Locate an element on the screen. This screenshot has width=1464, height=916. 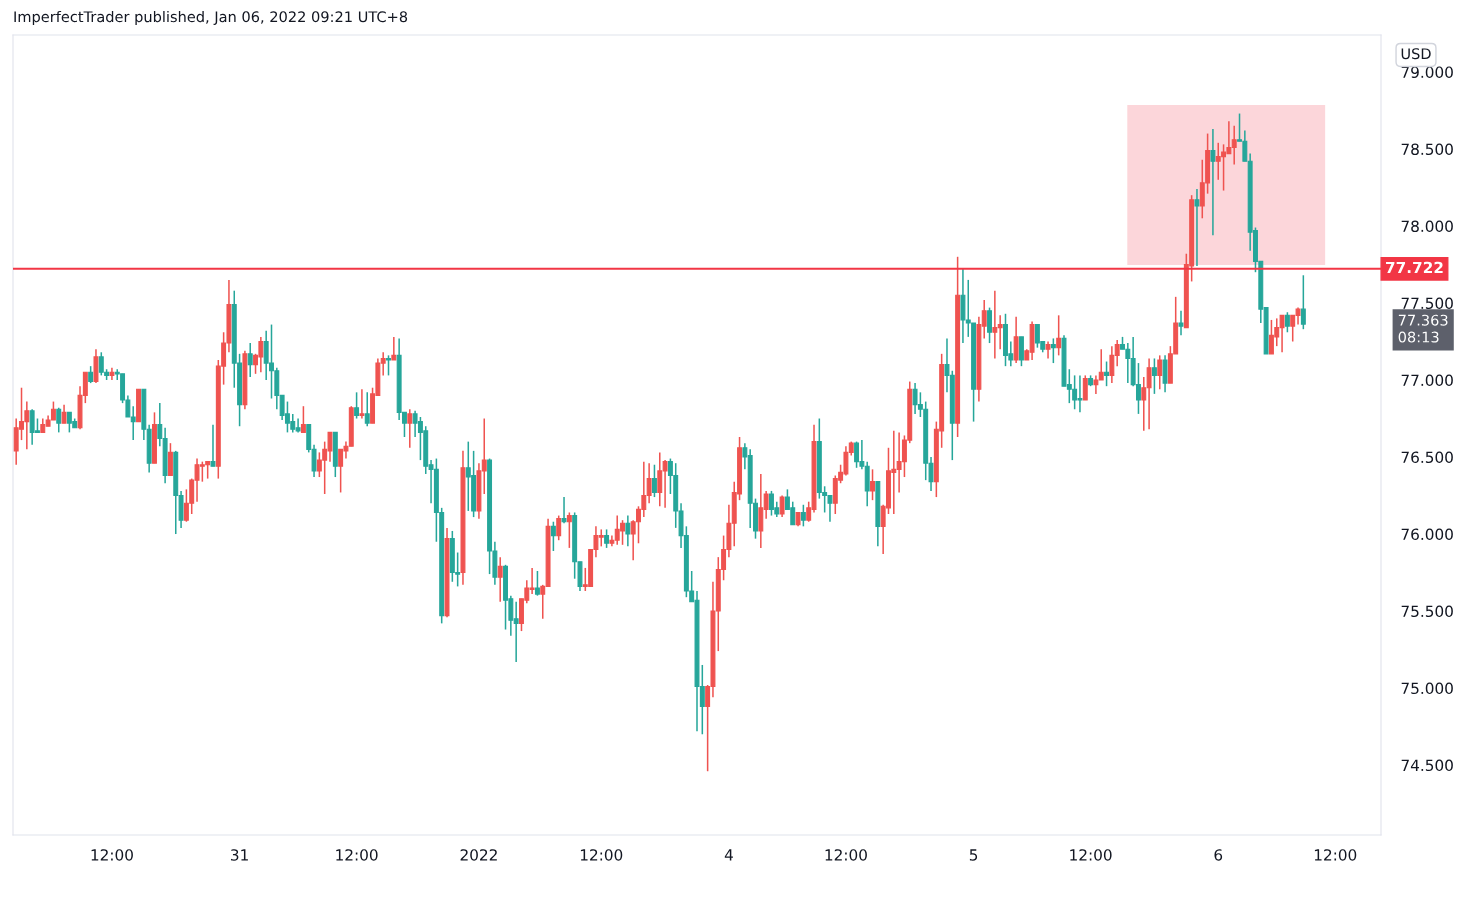
x-tick-label: 4 is located at coordinates (728, 855).